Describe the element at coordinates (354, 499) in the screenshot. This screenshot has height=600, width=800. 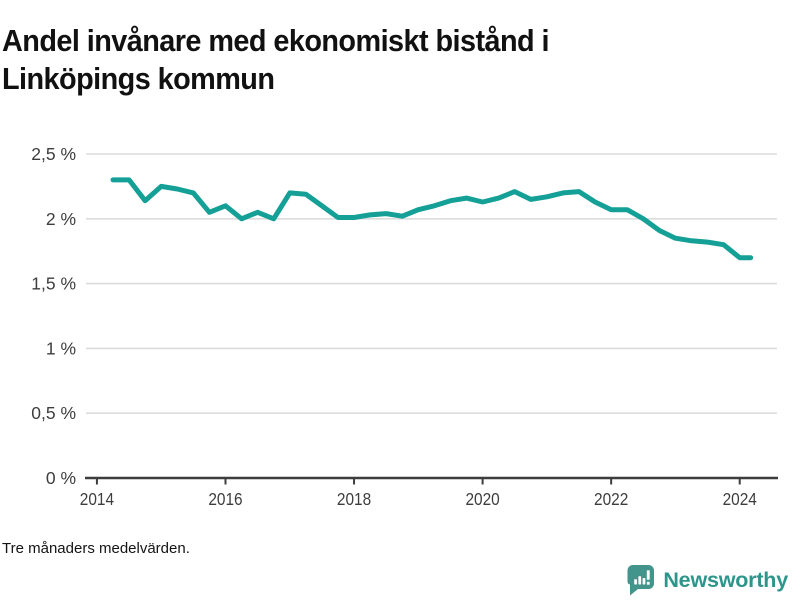
I see `x-axis-tick-label: 2018` at that location.